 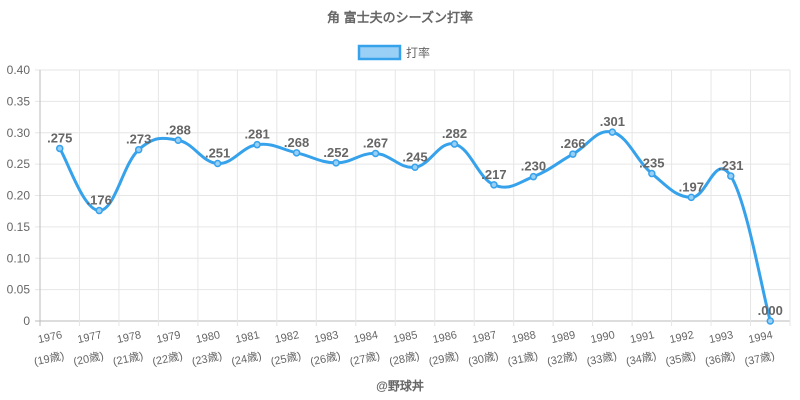 What do you see at coordinates (680, 358) in the screenshot?
I see `x-tick-sublabel: (35歳)` at bounding box center [680, 358].